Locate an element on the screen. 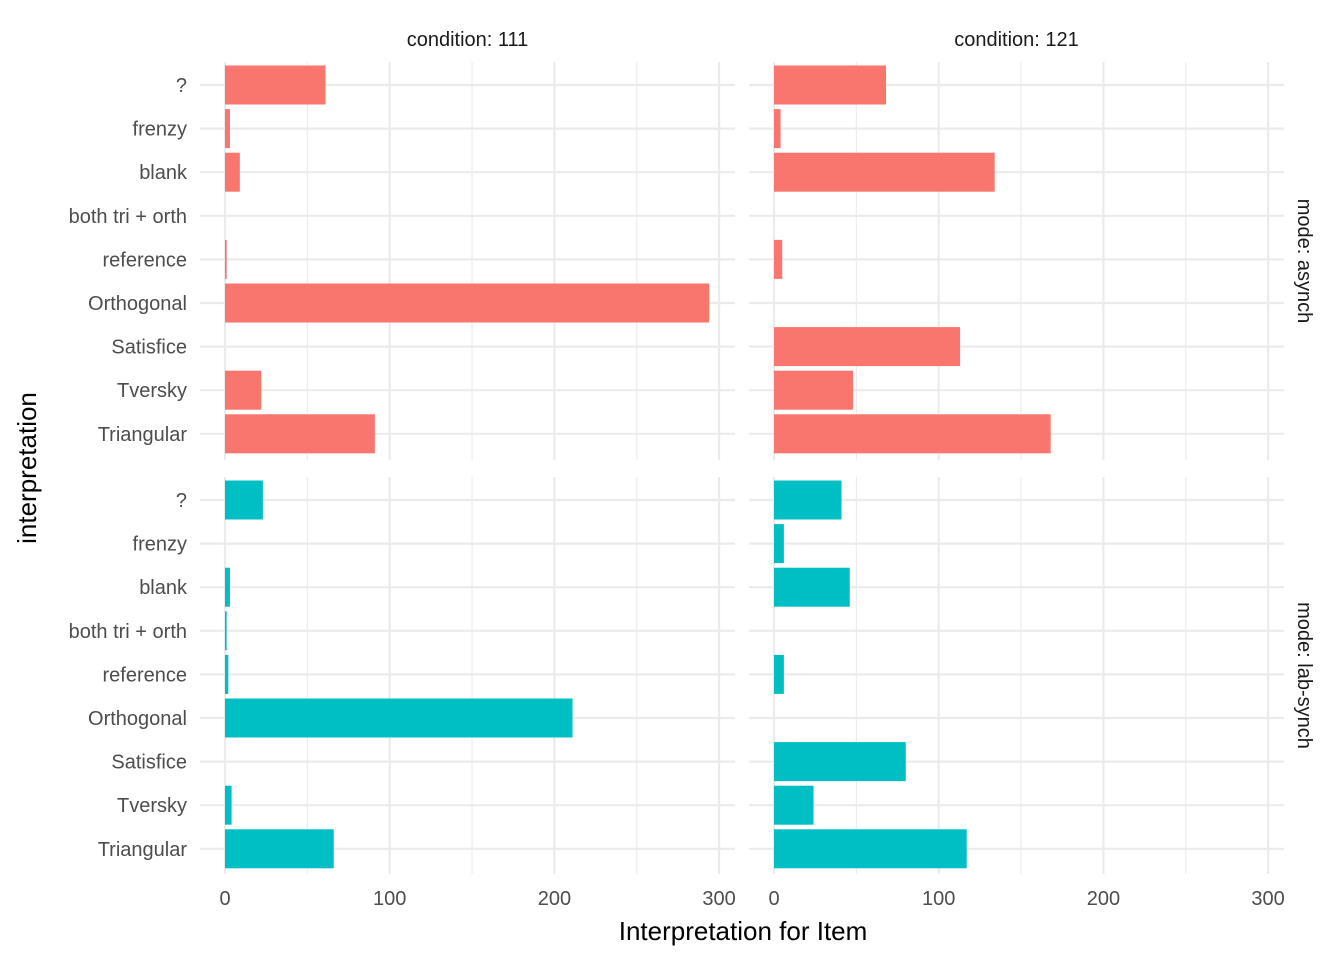 Image resolution: width=1344 pixels, height=960 pixels. column-strip-label-condition-111: condition: 111 is located at coordinates (468, 40).